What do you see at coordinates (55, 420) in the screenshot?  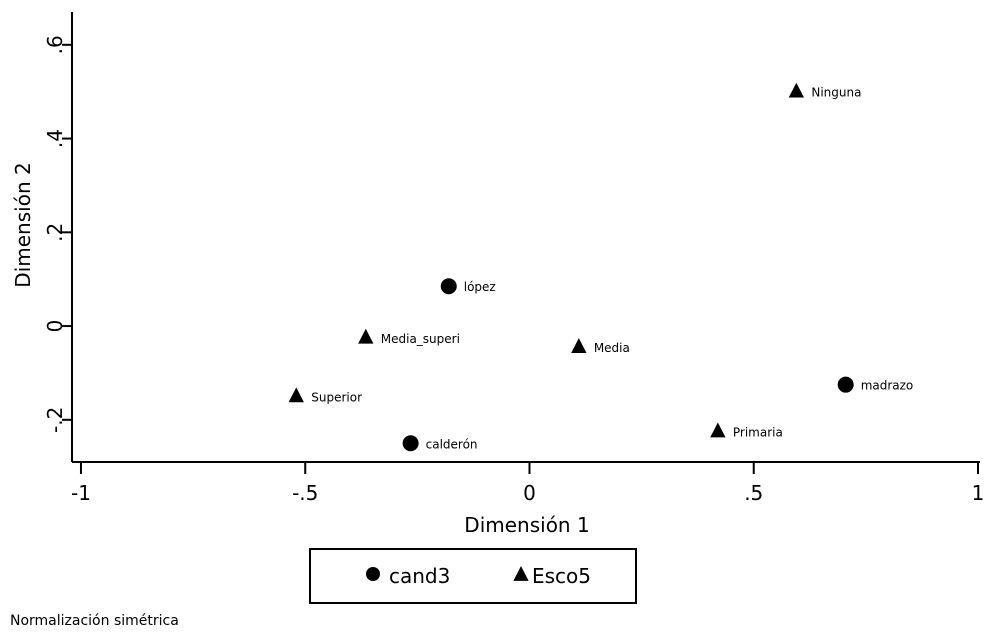 I see `y-tick-label: -.2` at bounding box center [55, 420].